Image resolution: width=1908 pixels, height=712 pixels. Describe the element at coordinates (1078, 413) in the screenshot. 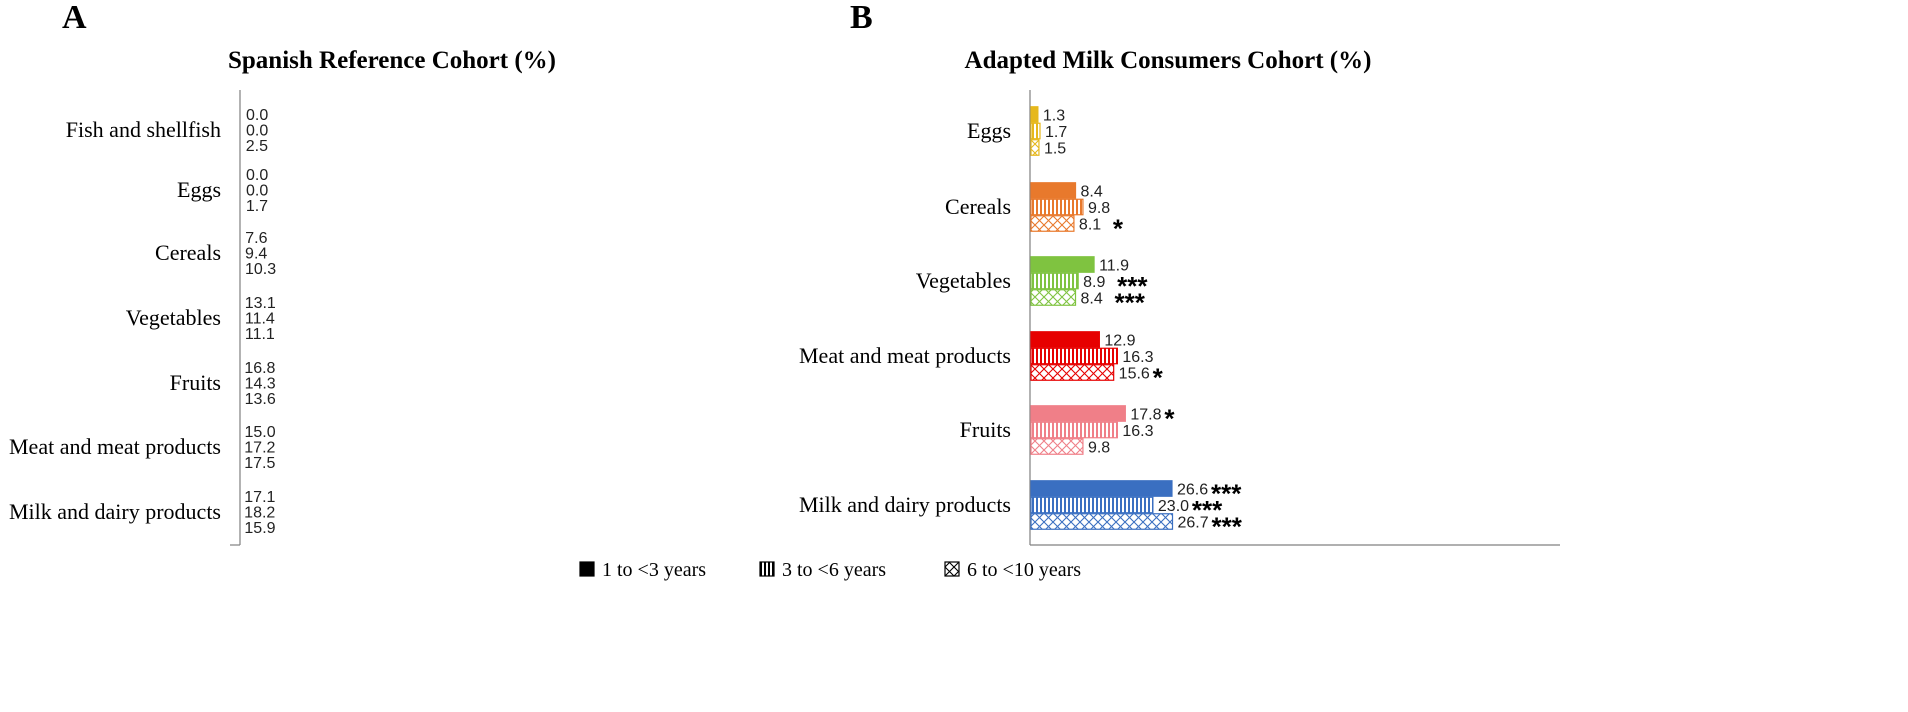

I see `bar-fruits-1-to-3-years` at that location.